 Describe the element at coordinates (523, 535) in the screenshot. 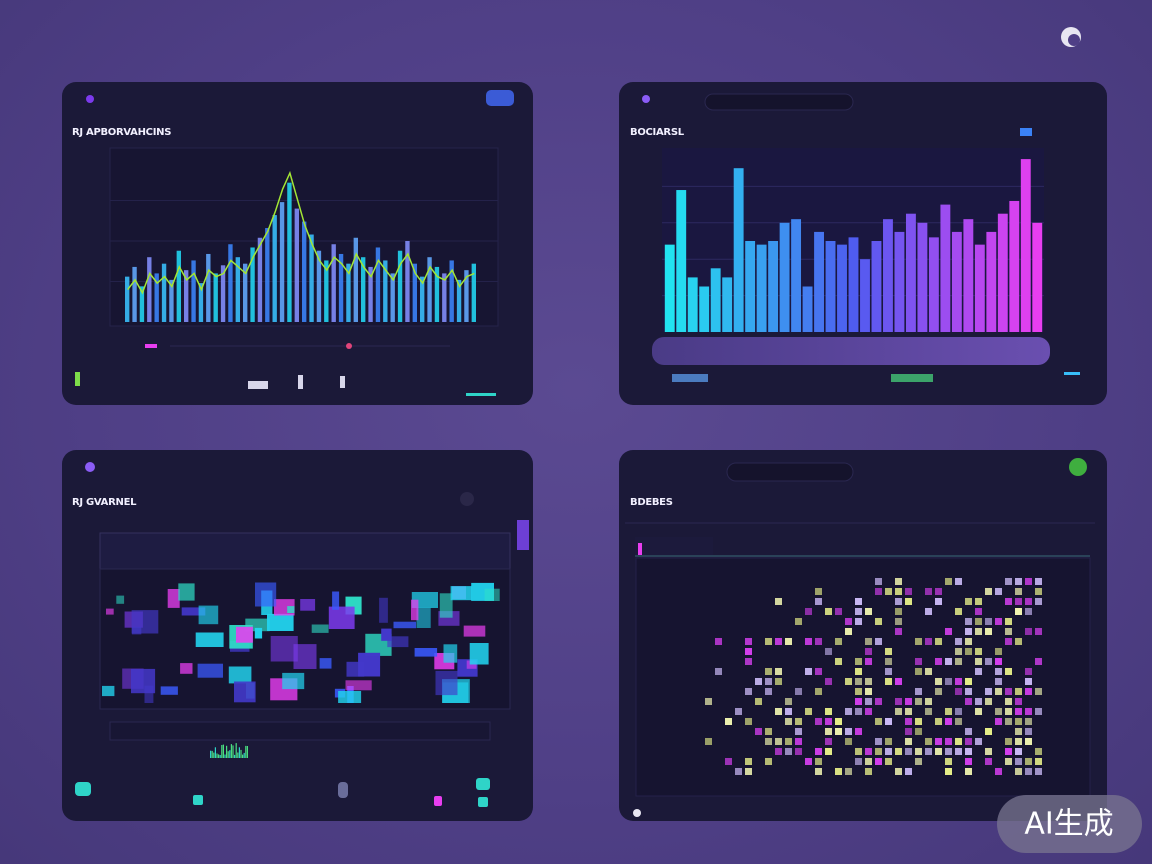

I see `scrollbar` at that location.